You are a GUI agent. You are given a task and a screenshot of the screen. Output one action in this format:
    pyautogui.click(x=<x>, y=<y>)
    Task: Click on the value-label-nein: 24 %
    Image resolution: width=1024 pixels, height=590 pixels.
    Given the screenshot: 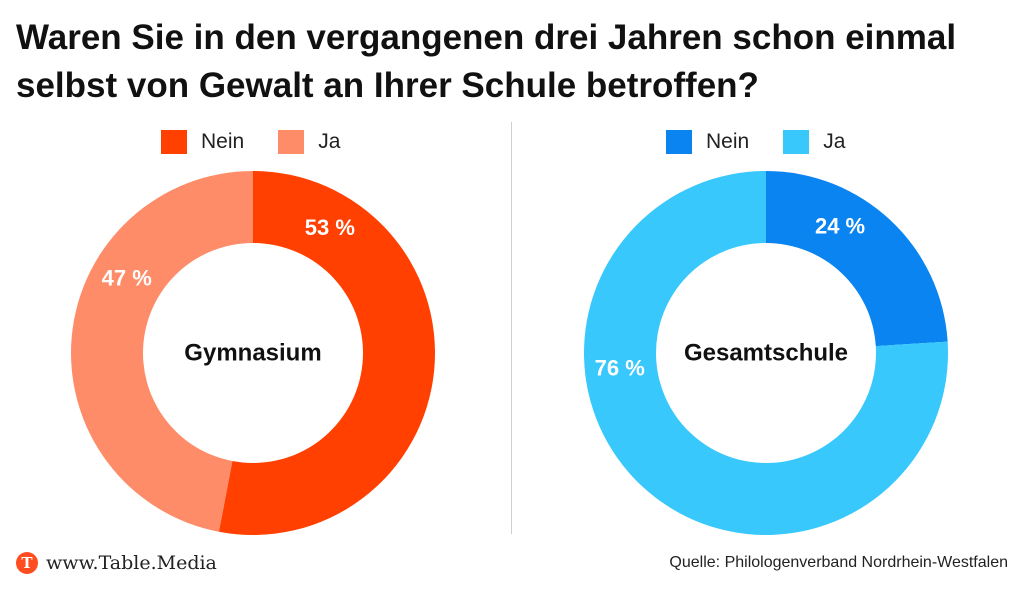 What is the action you would take?
    pyautogui.click(x=840, y=226)
    